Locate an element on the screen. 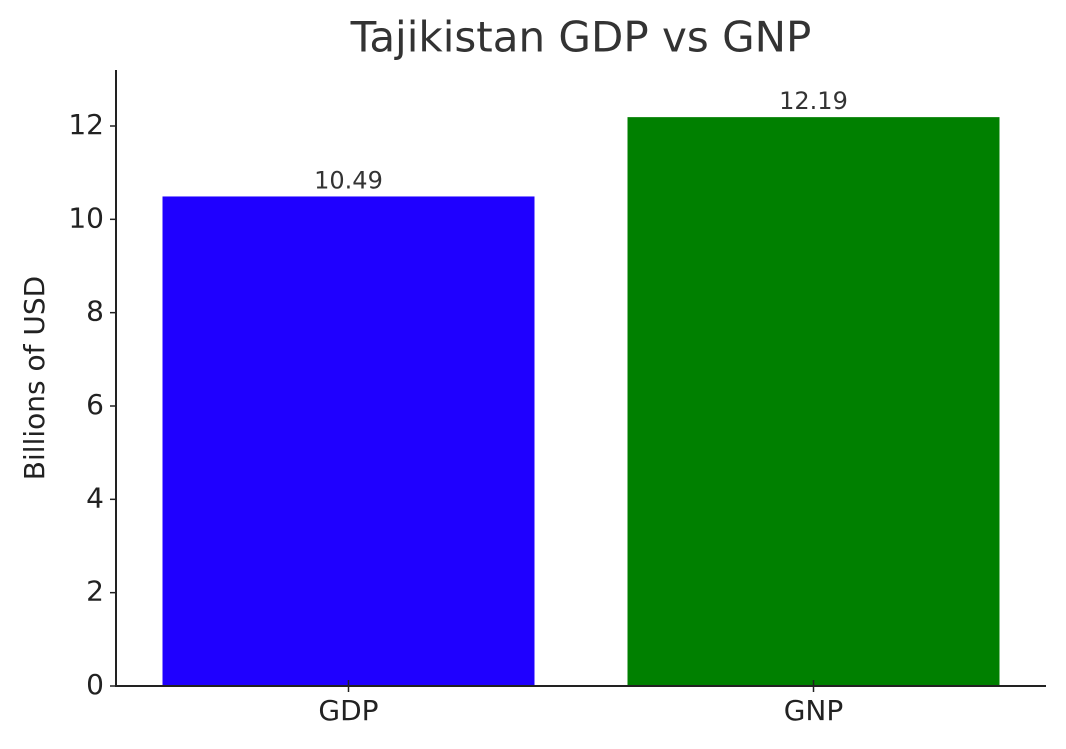 The image size is (1066, 749). y-tick-label: 4 is located at coordinates (95, 497).